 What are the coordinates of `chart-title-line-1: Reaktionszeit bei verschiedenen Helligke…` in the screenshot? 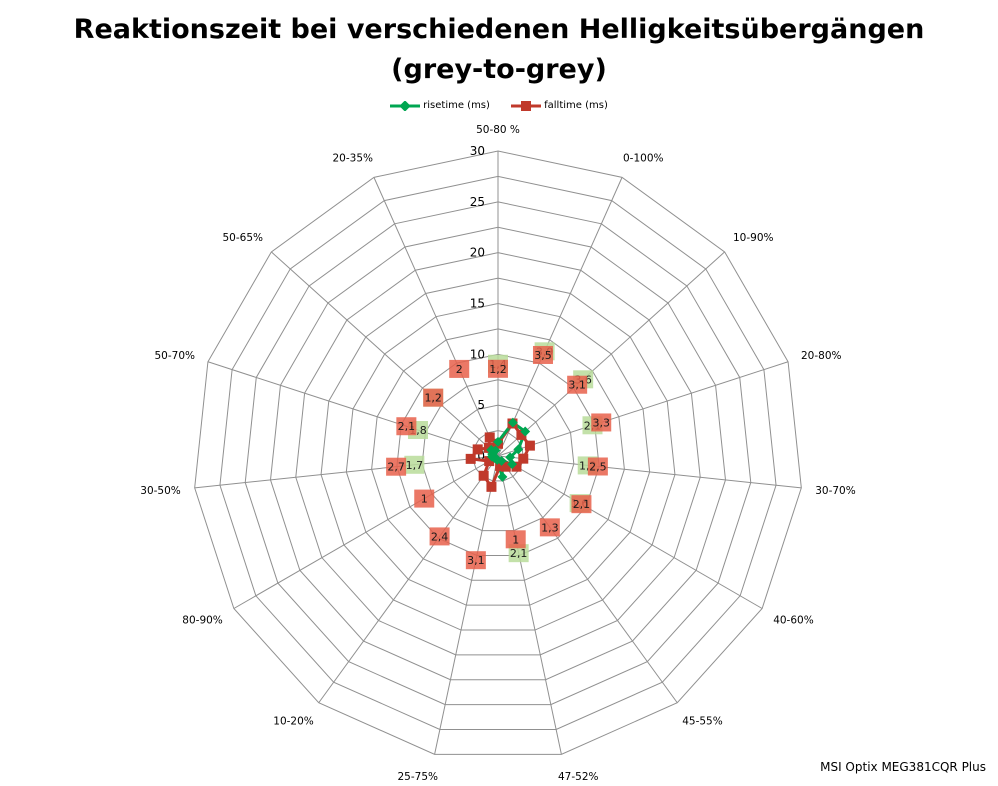 It's located at (499, 29).